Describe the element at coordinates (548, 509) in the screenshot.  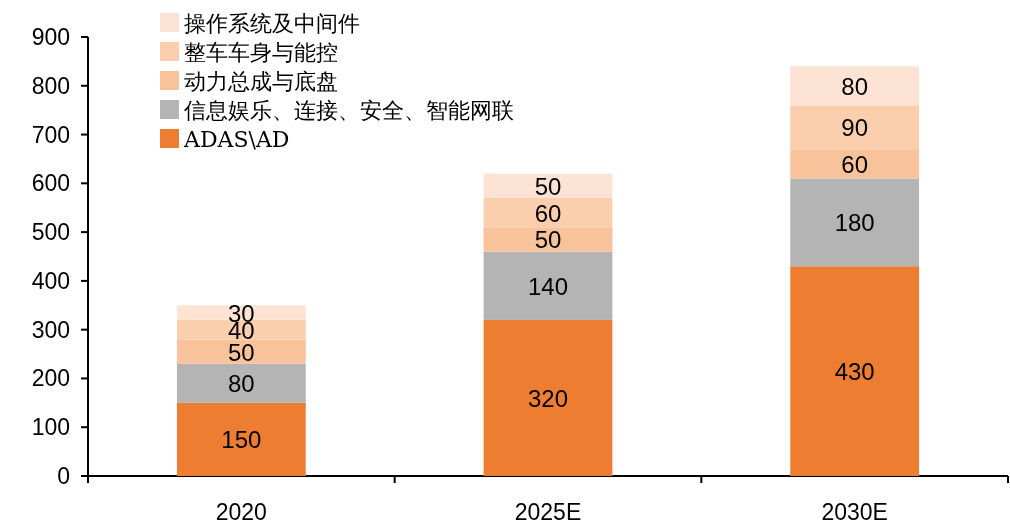
I see `x-tick-label: 2025E` at that location.